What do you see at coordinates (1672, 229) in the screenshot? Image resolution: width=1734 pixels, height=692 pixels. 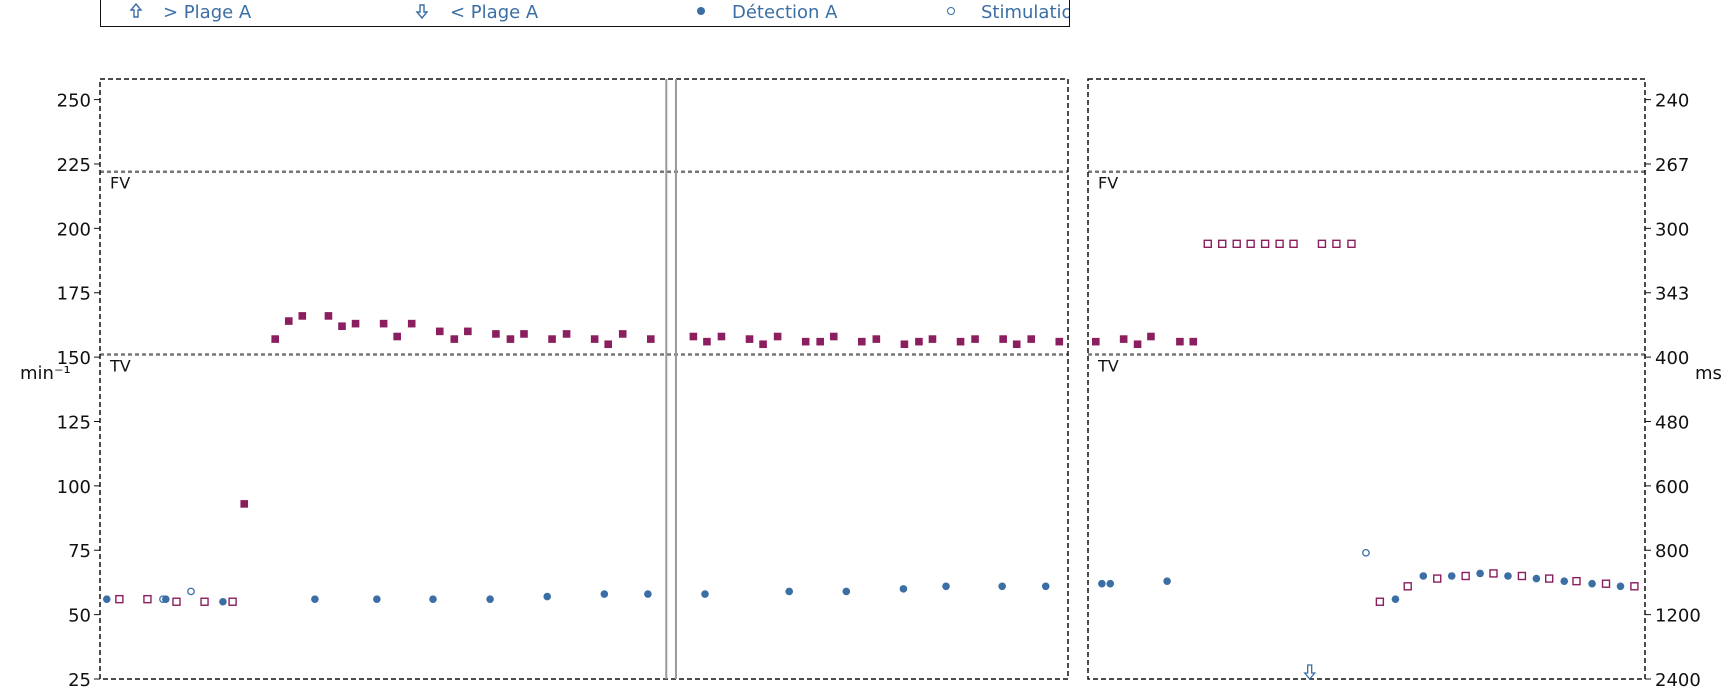 I see `right-axis-tick-label: 300` at bounding box center [1672, 229].